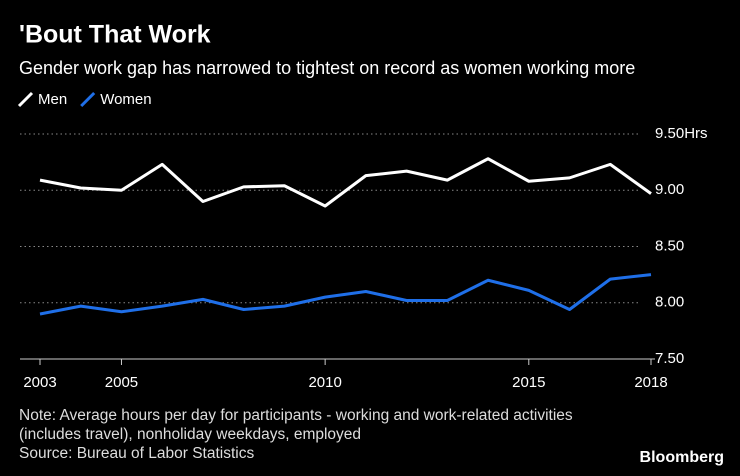 The width and height of the screenshot is (740, 476). What do you see at coordinates (669, 302) in the screenshot?
I see `y-tick-label: 8.00` at bounding box center [669, 302].